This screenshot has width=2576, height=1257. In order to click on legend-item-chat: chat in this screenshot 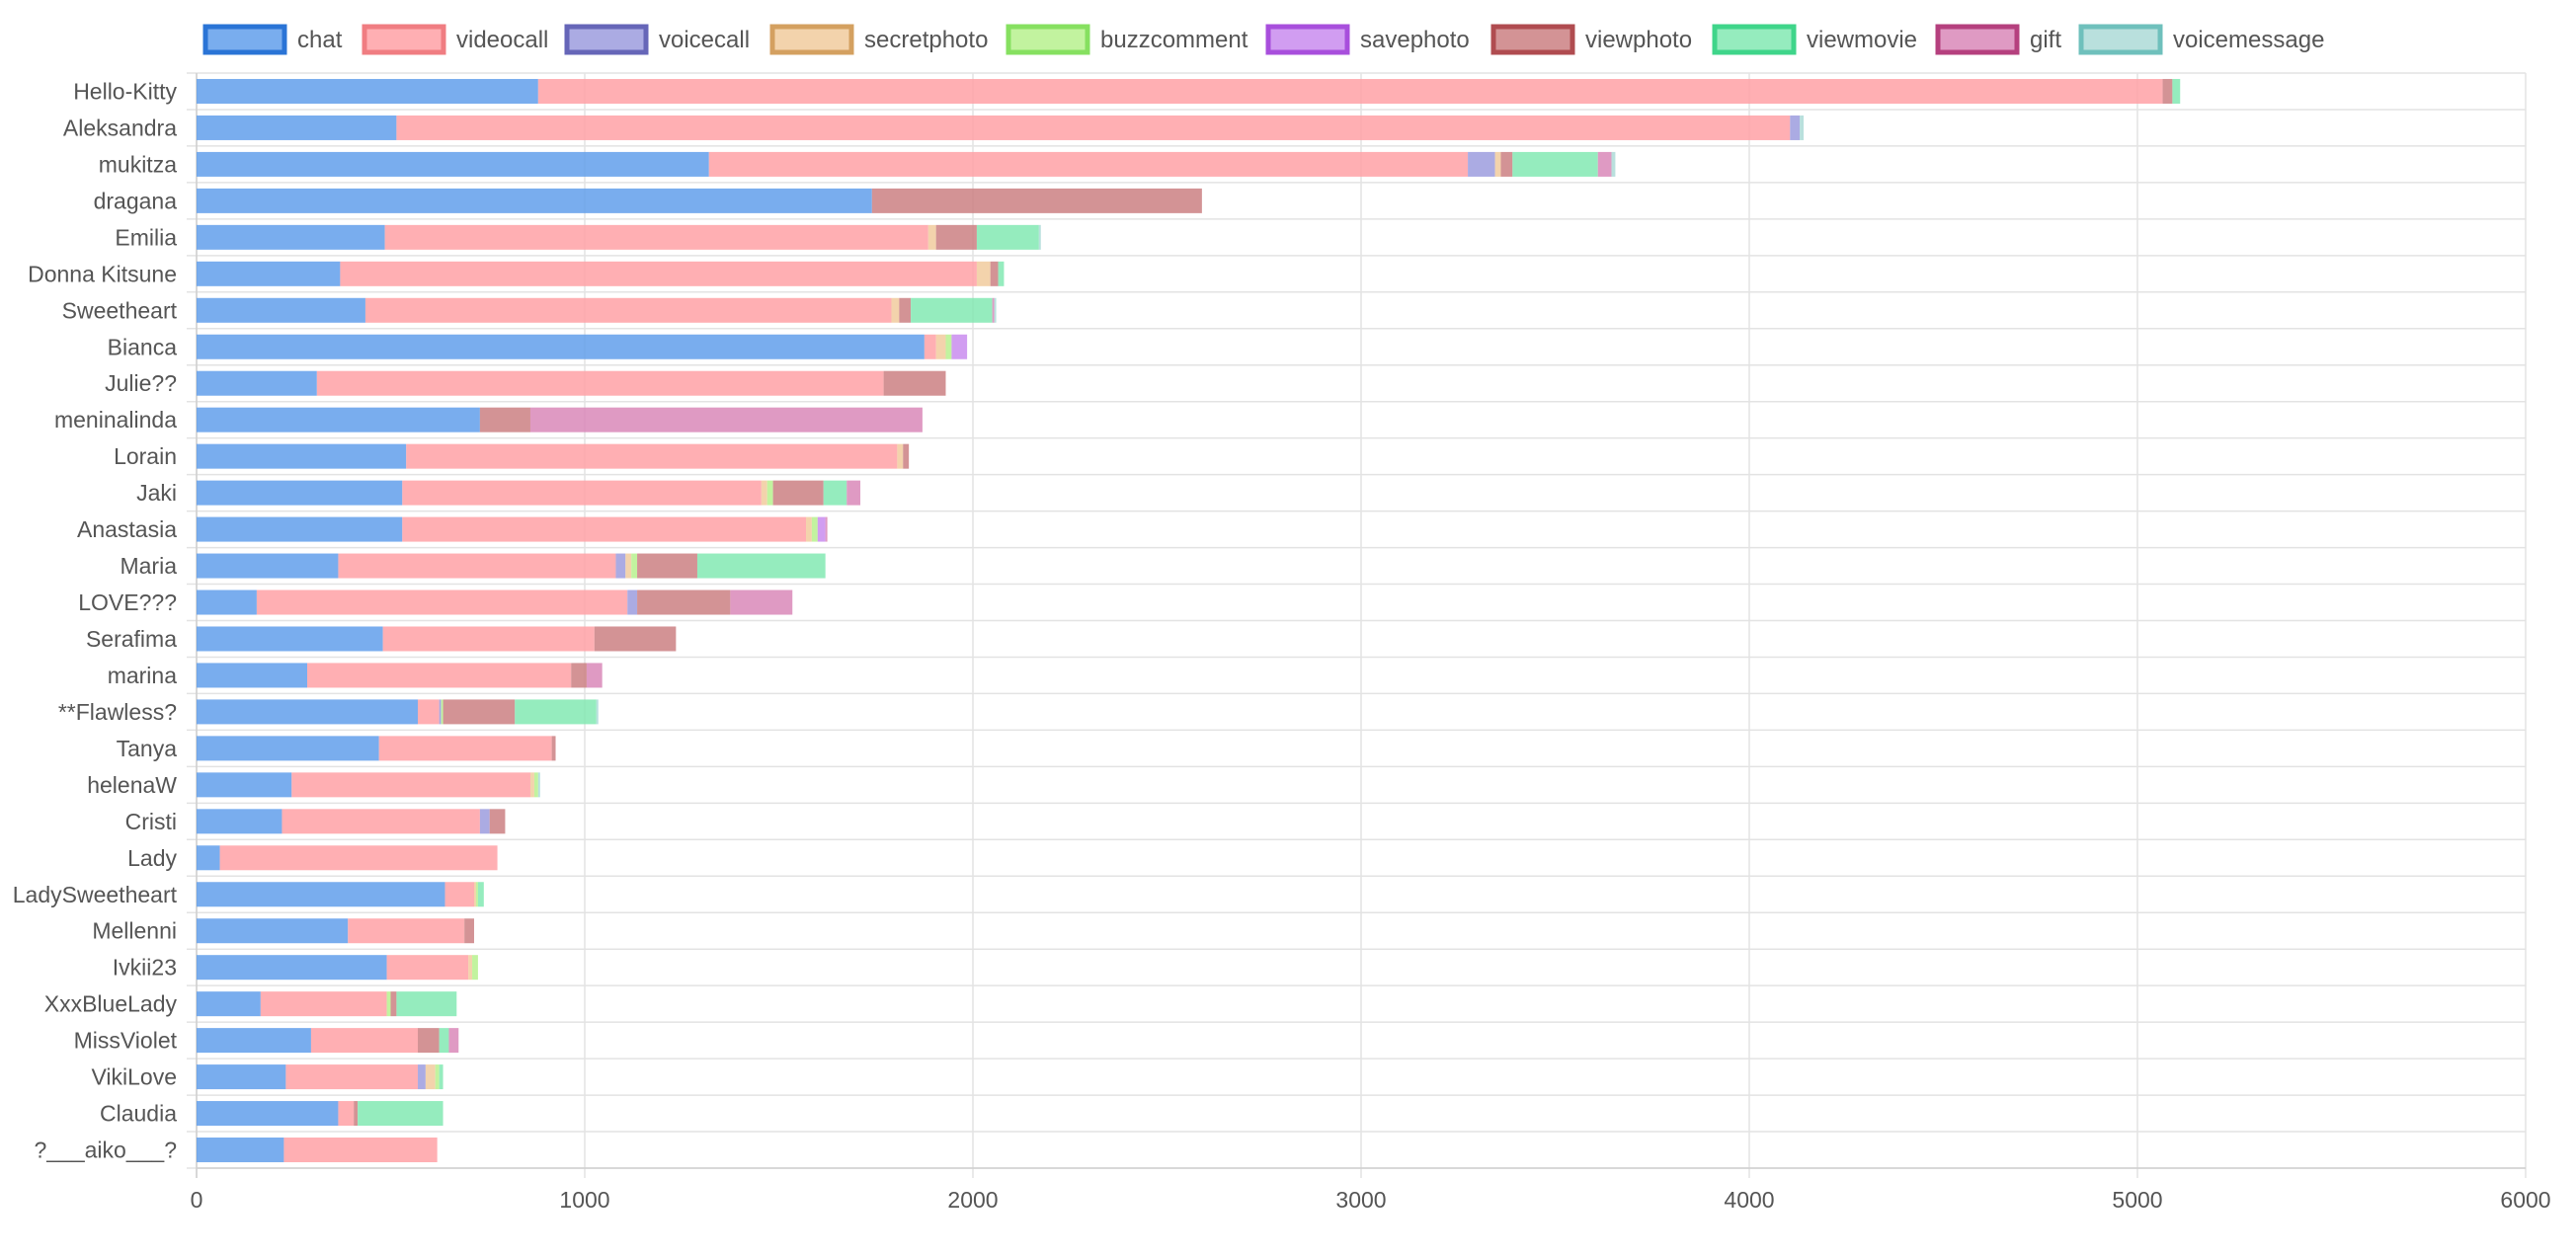, I will do `click(272, 39)`.